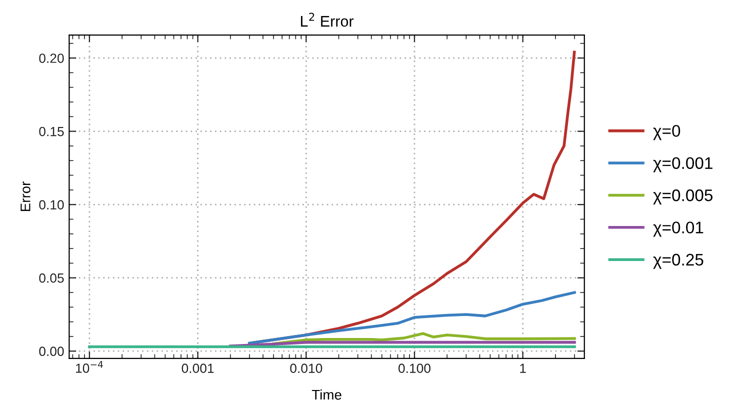 The height and width of the screenshot is (412, 736). Describe the element at coordinates (414, 368) in the screenshot. I see `x-tick-label: 0.100` at that location.